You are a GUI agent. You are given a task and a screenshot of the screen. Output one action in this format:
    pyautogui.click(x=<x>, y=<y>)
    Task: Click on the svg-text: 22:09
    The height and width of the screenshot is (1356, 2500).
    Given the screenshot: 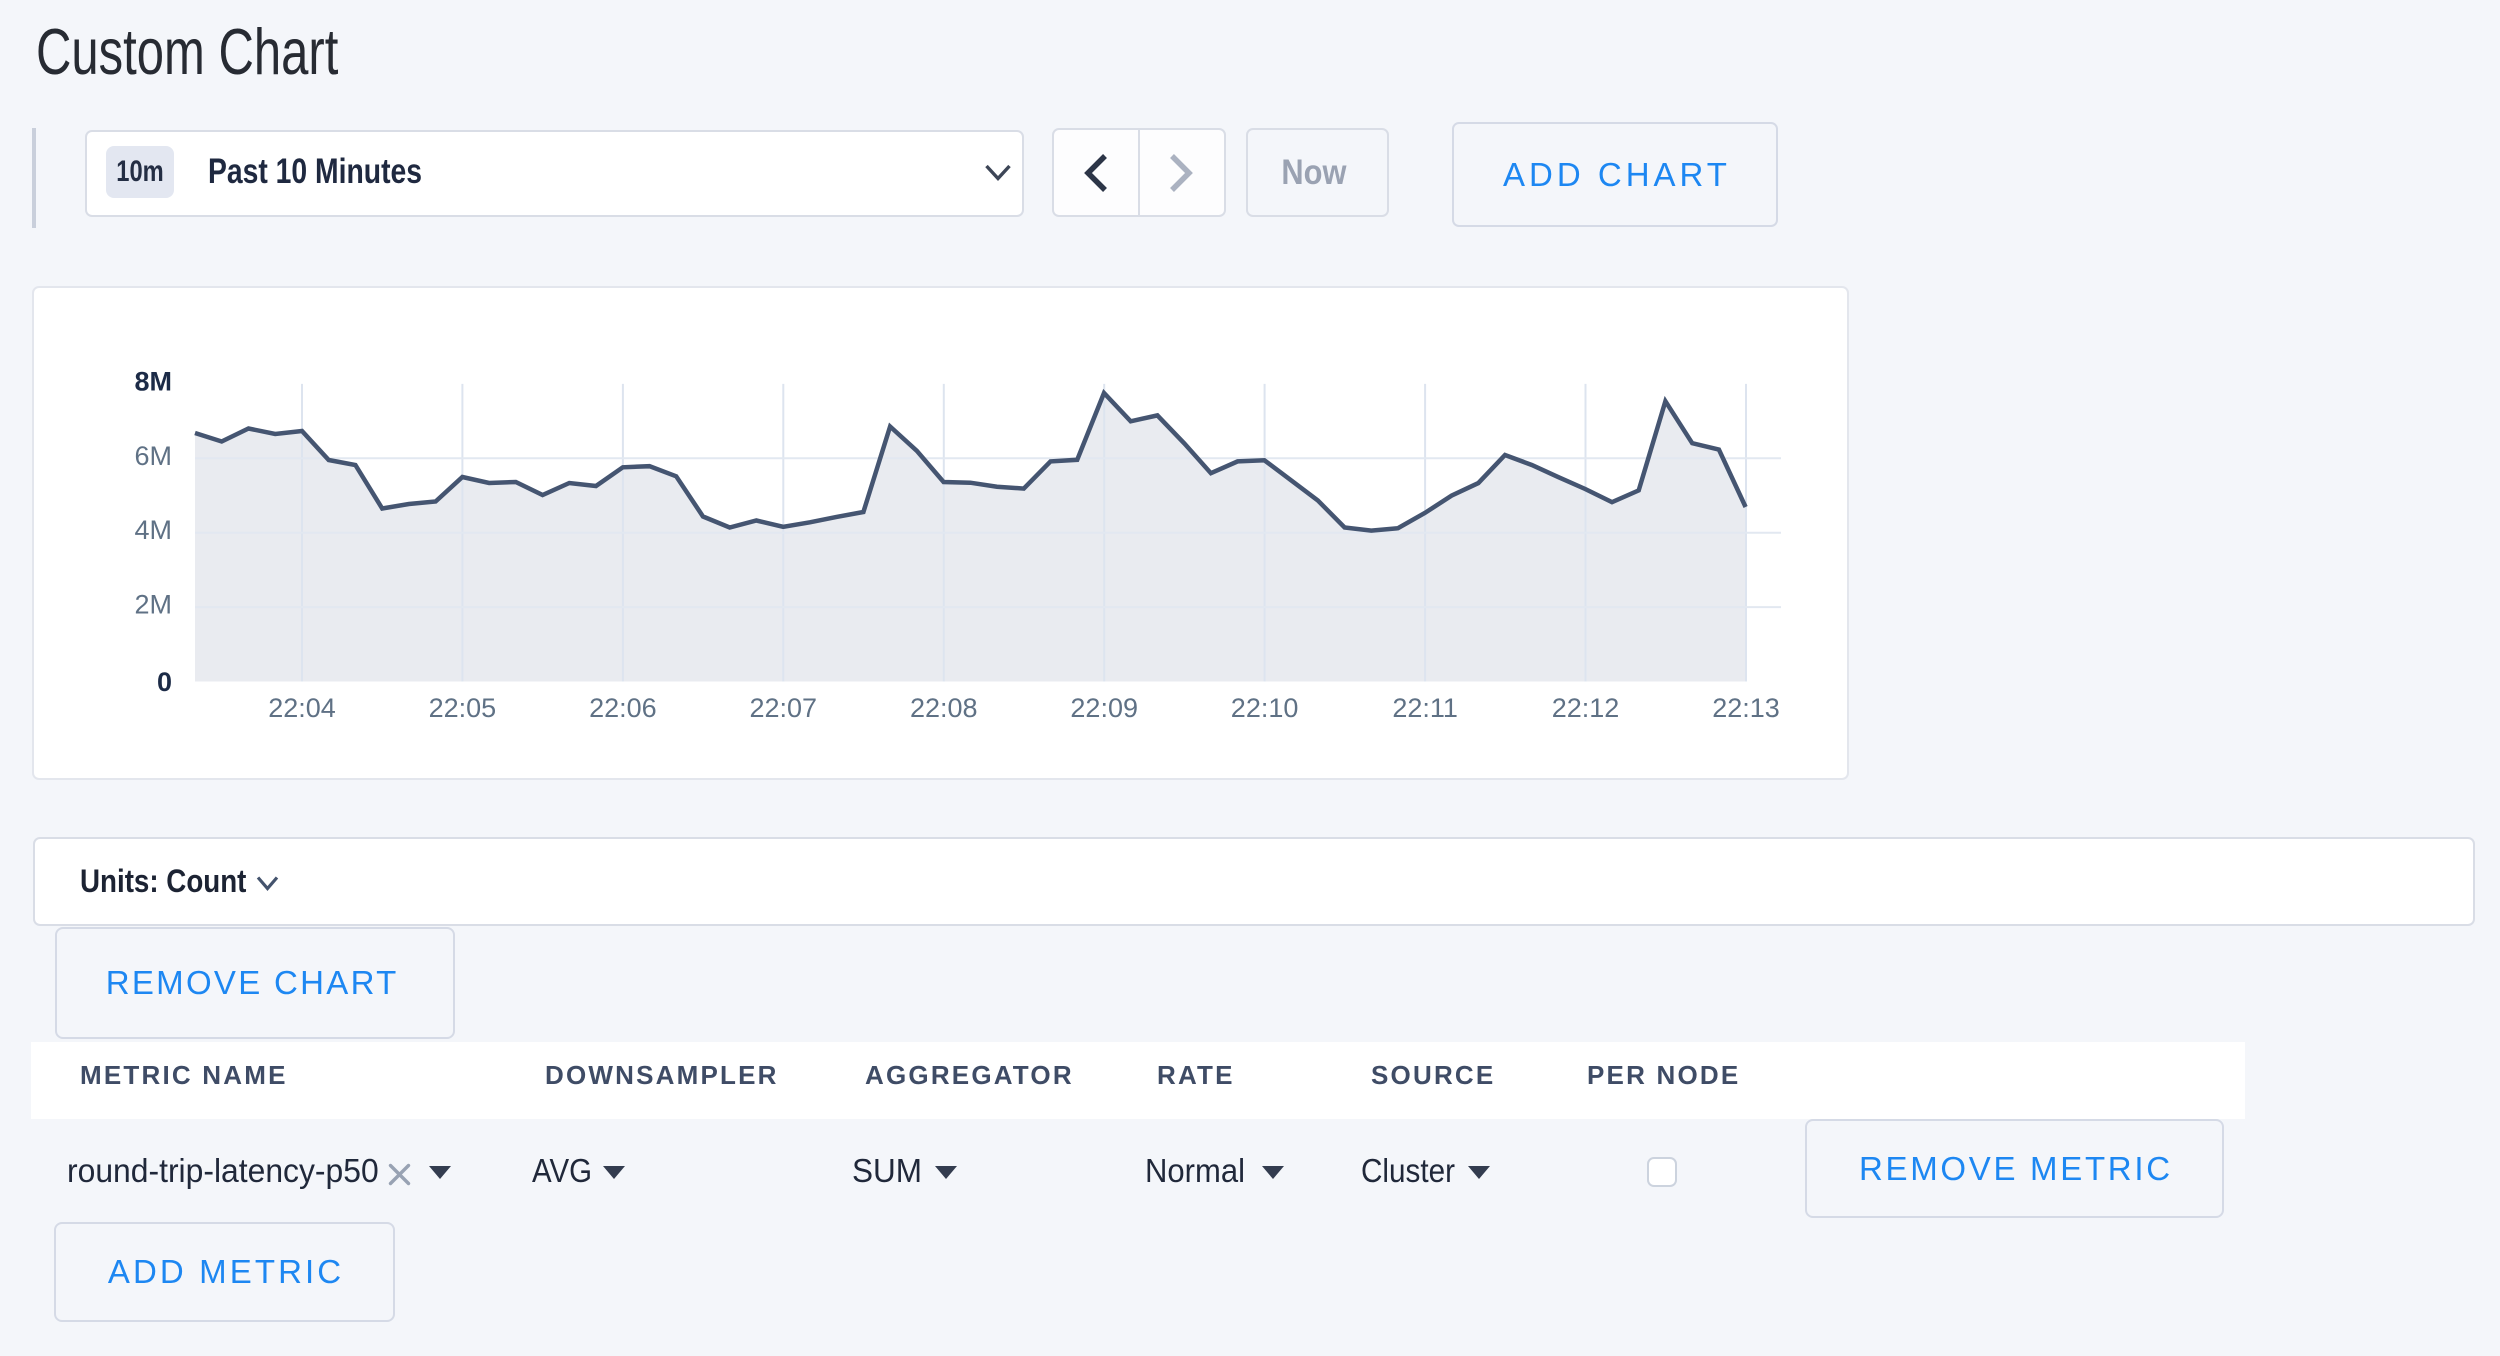 What is the action you would take?
    pyautogui.click(x=1104, y=708)
    